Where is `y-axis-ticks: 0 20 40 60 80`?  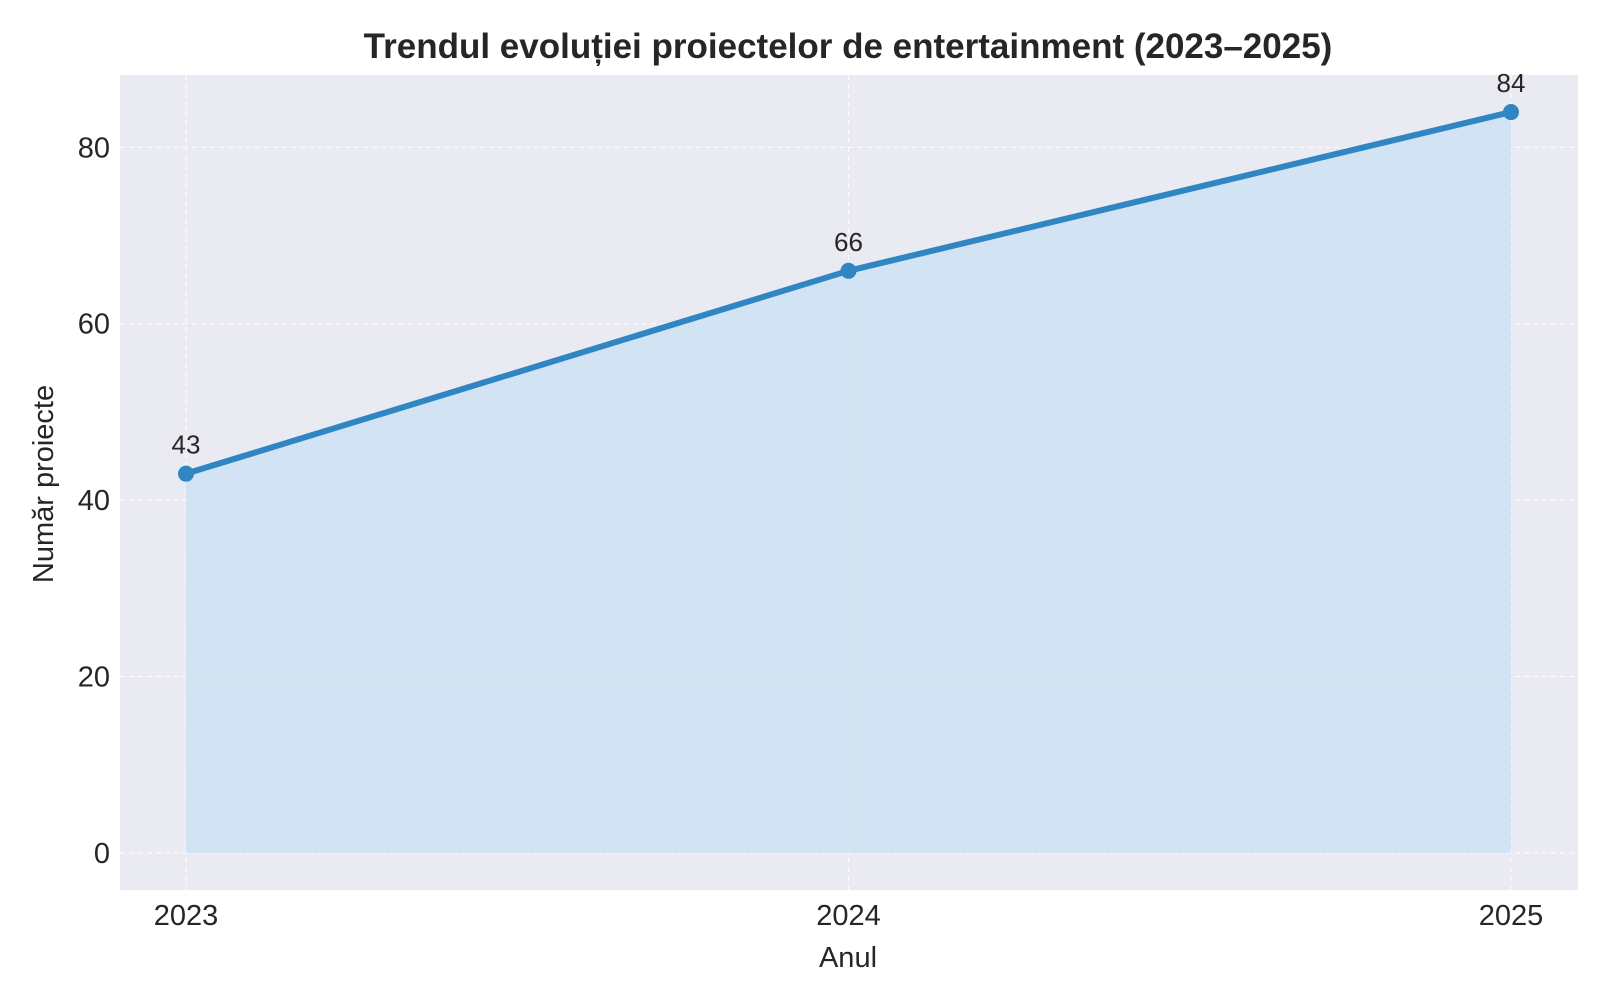 y-axis-ticks: 0 20 40 60 80 is located at coordinates (94, 501).